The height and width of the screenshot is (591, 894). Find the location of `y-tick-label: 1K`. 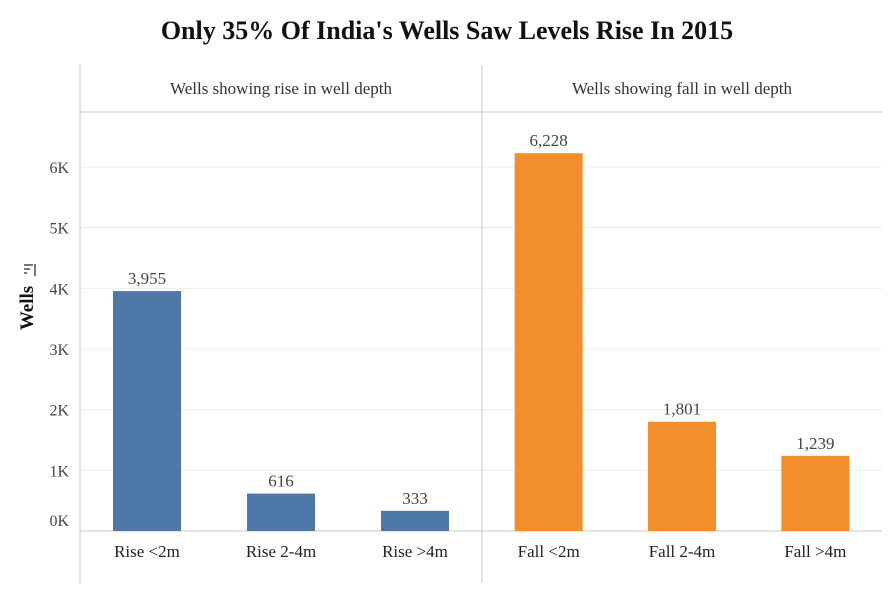

y-tick-label: 1K is located at coordinates (59, 471).